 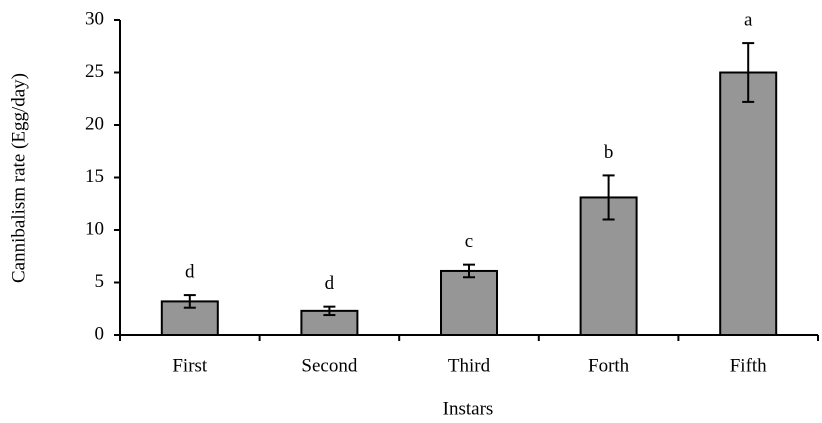 What do you see at coordinates (100, 333) in the screenshot?
I see `y-tick-label: 0` at bounding box center [100, 333].